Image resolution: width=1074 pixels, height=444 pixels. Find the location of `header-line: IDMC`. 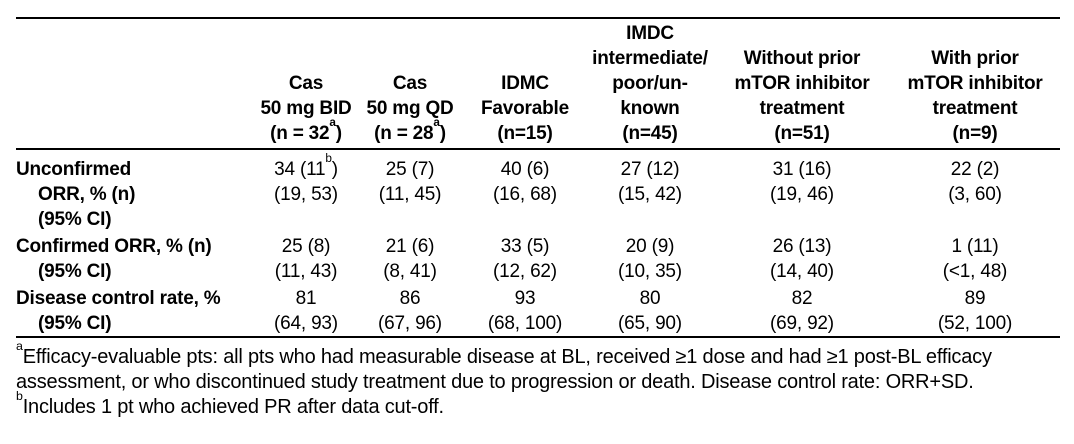

header-line: IDMC is located at coordinates (525, 83).